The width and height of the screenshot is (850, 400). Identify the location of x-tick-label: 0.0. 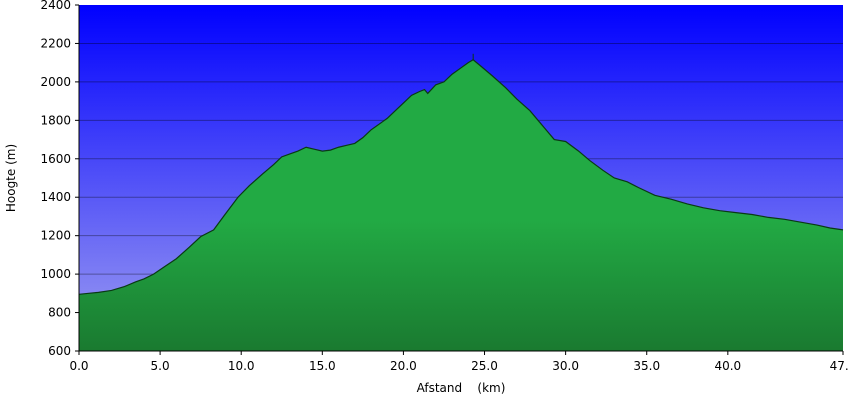
(78, 366).